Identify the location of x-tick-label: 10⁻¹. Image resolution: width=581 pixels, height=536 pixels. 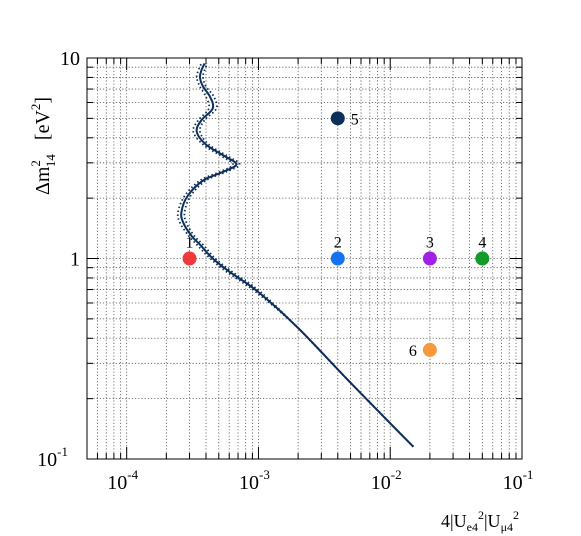
(518, 480).